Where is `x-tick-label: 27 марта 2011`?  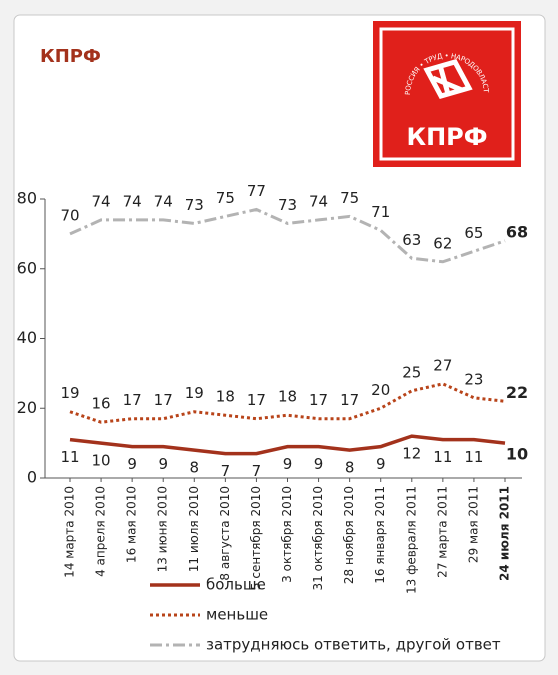 x-tick-label: 27 марта 2011 is located at coordinates (442, 532).